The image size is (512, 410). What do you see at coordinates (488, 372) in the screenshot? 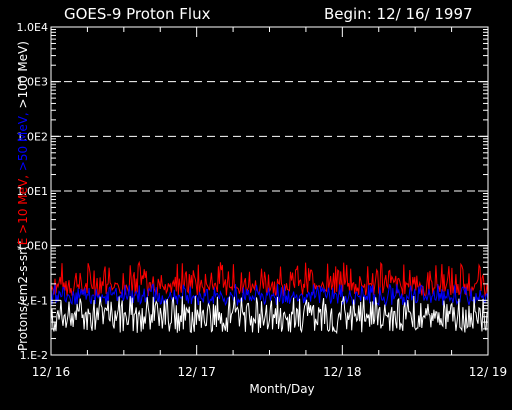
I see `x-tick-label: 12/ 19` at bounding box center [488, 372].